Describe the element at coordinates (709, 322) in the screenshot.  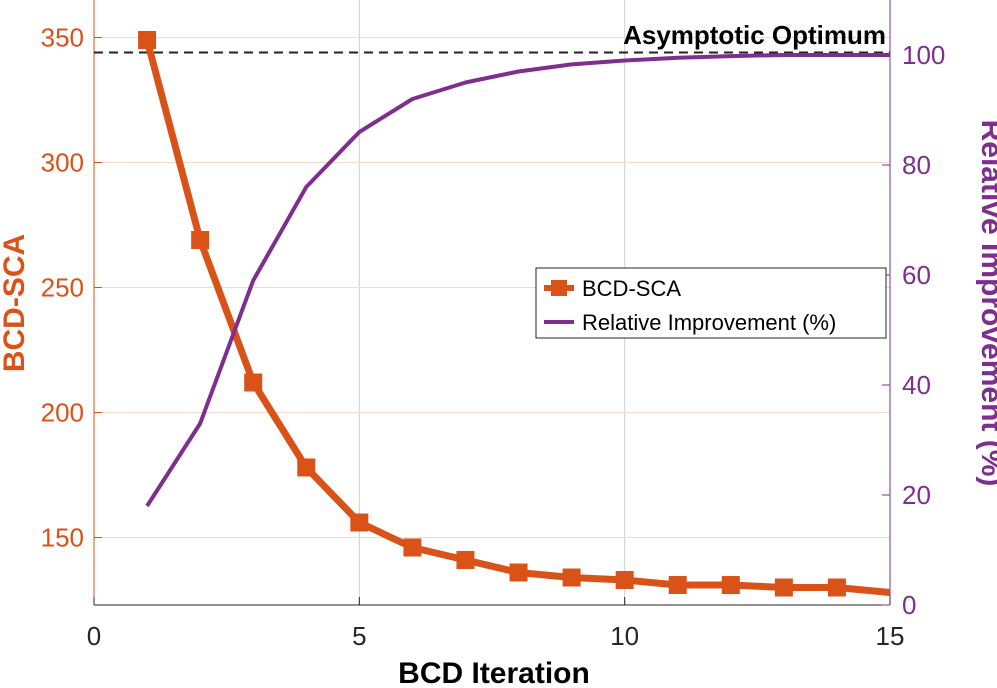
I see `legend-label-relative-improvement: Relative Improvement (%)` at that location.